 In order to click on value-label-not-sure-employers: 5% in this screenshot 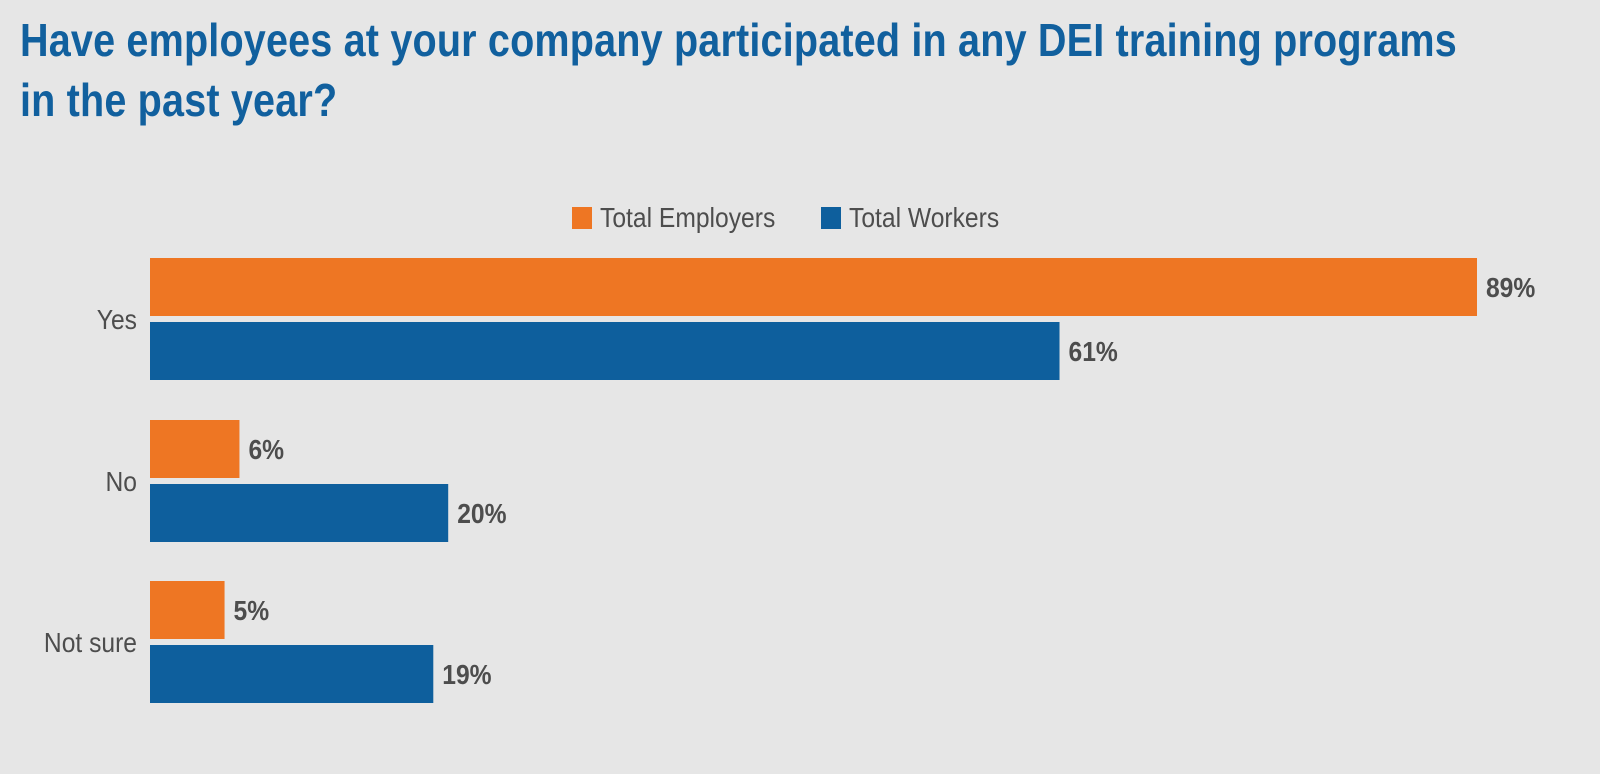, I will do `click(252, 611)`.